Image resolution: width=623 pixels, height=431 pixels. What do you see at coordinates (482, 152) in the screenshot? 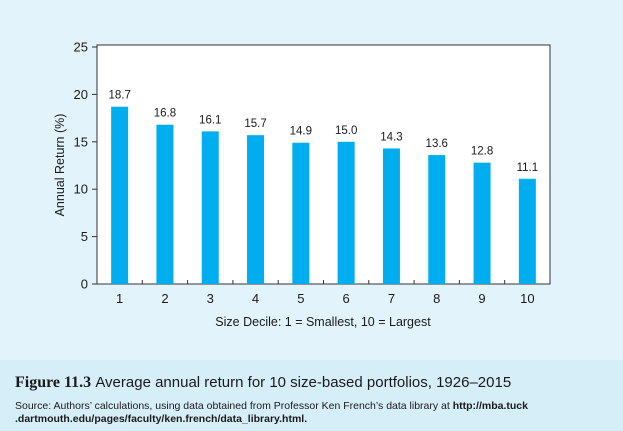
I see `data-label-decile-9: 12.8` at bounding box center [482, 152].